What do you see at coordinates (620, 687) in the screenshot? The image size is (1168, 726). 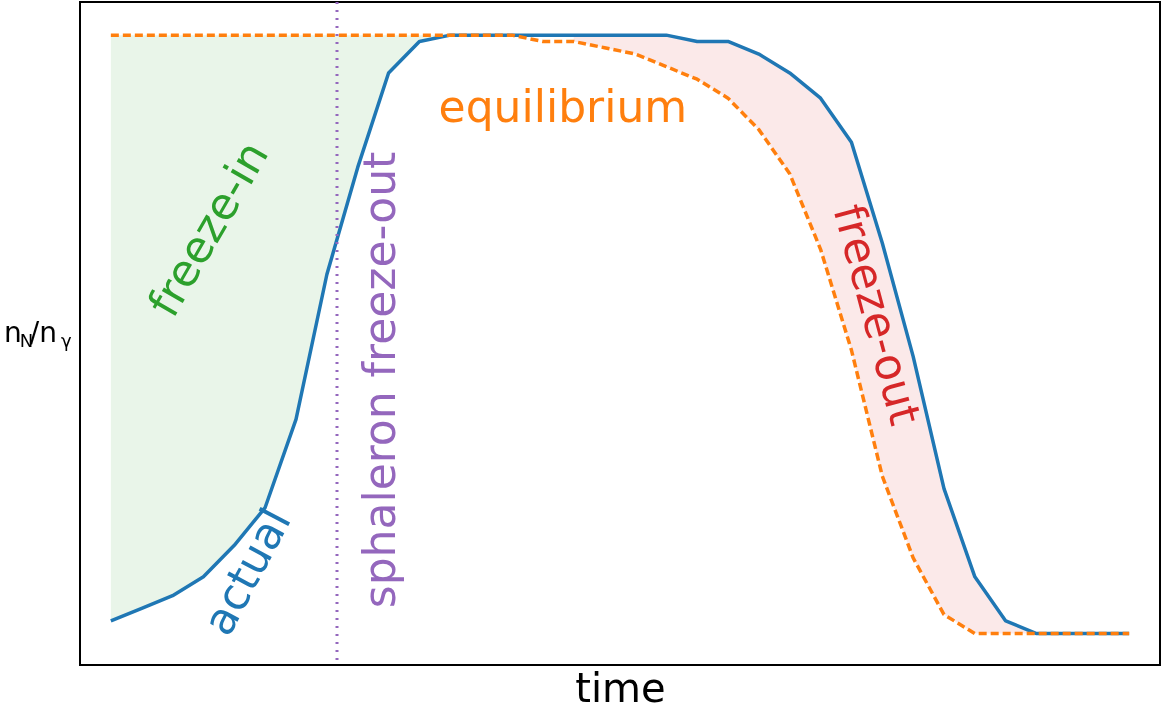 I see `x-axis-title: time` at bounding box center [620, 687].